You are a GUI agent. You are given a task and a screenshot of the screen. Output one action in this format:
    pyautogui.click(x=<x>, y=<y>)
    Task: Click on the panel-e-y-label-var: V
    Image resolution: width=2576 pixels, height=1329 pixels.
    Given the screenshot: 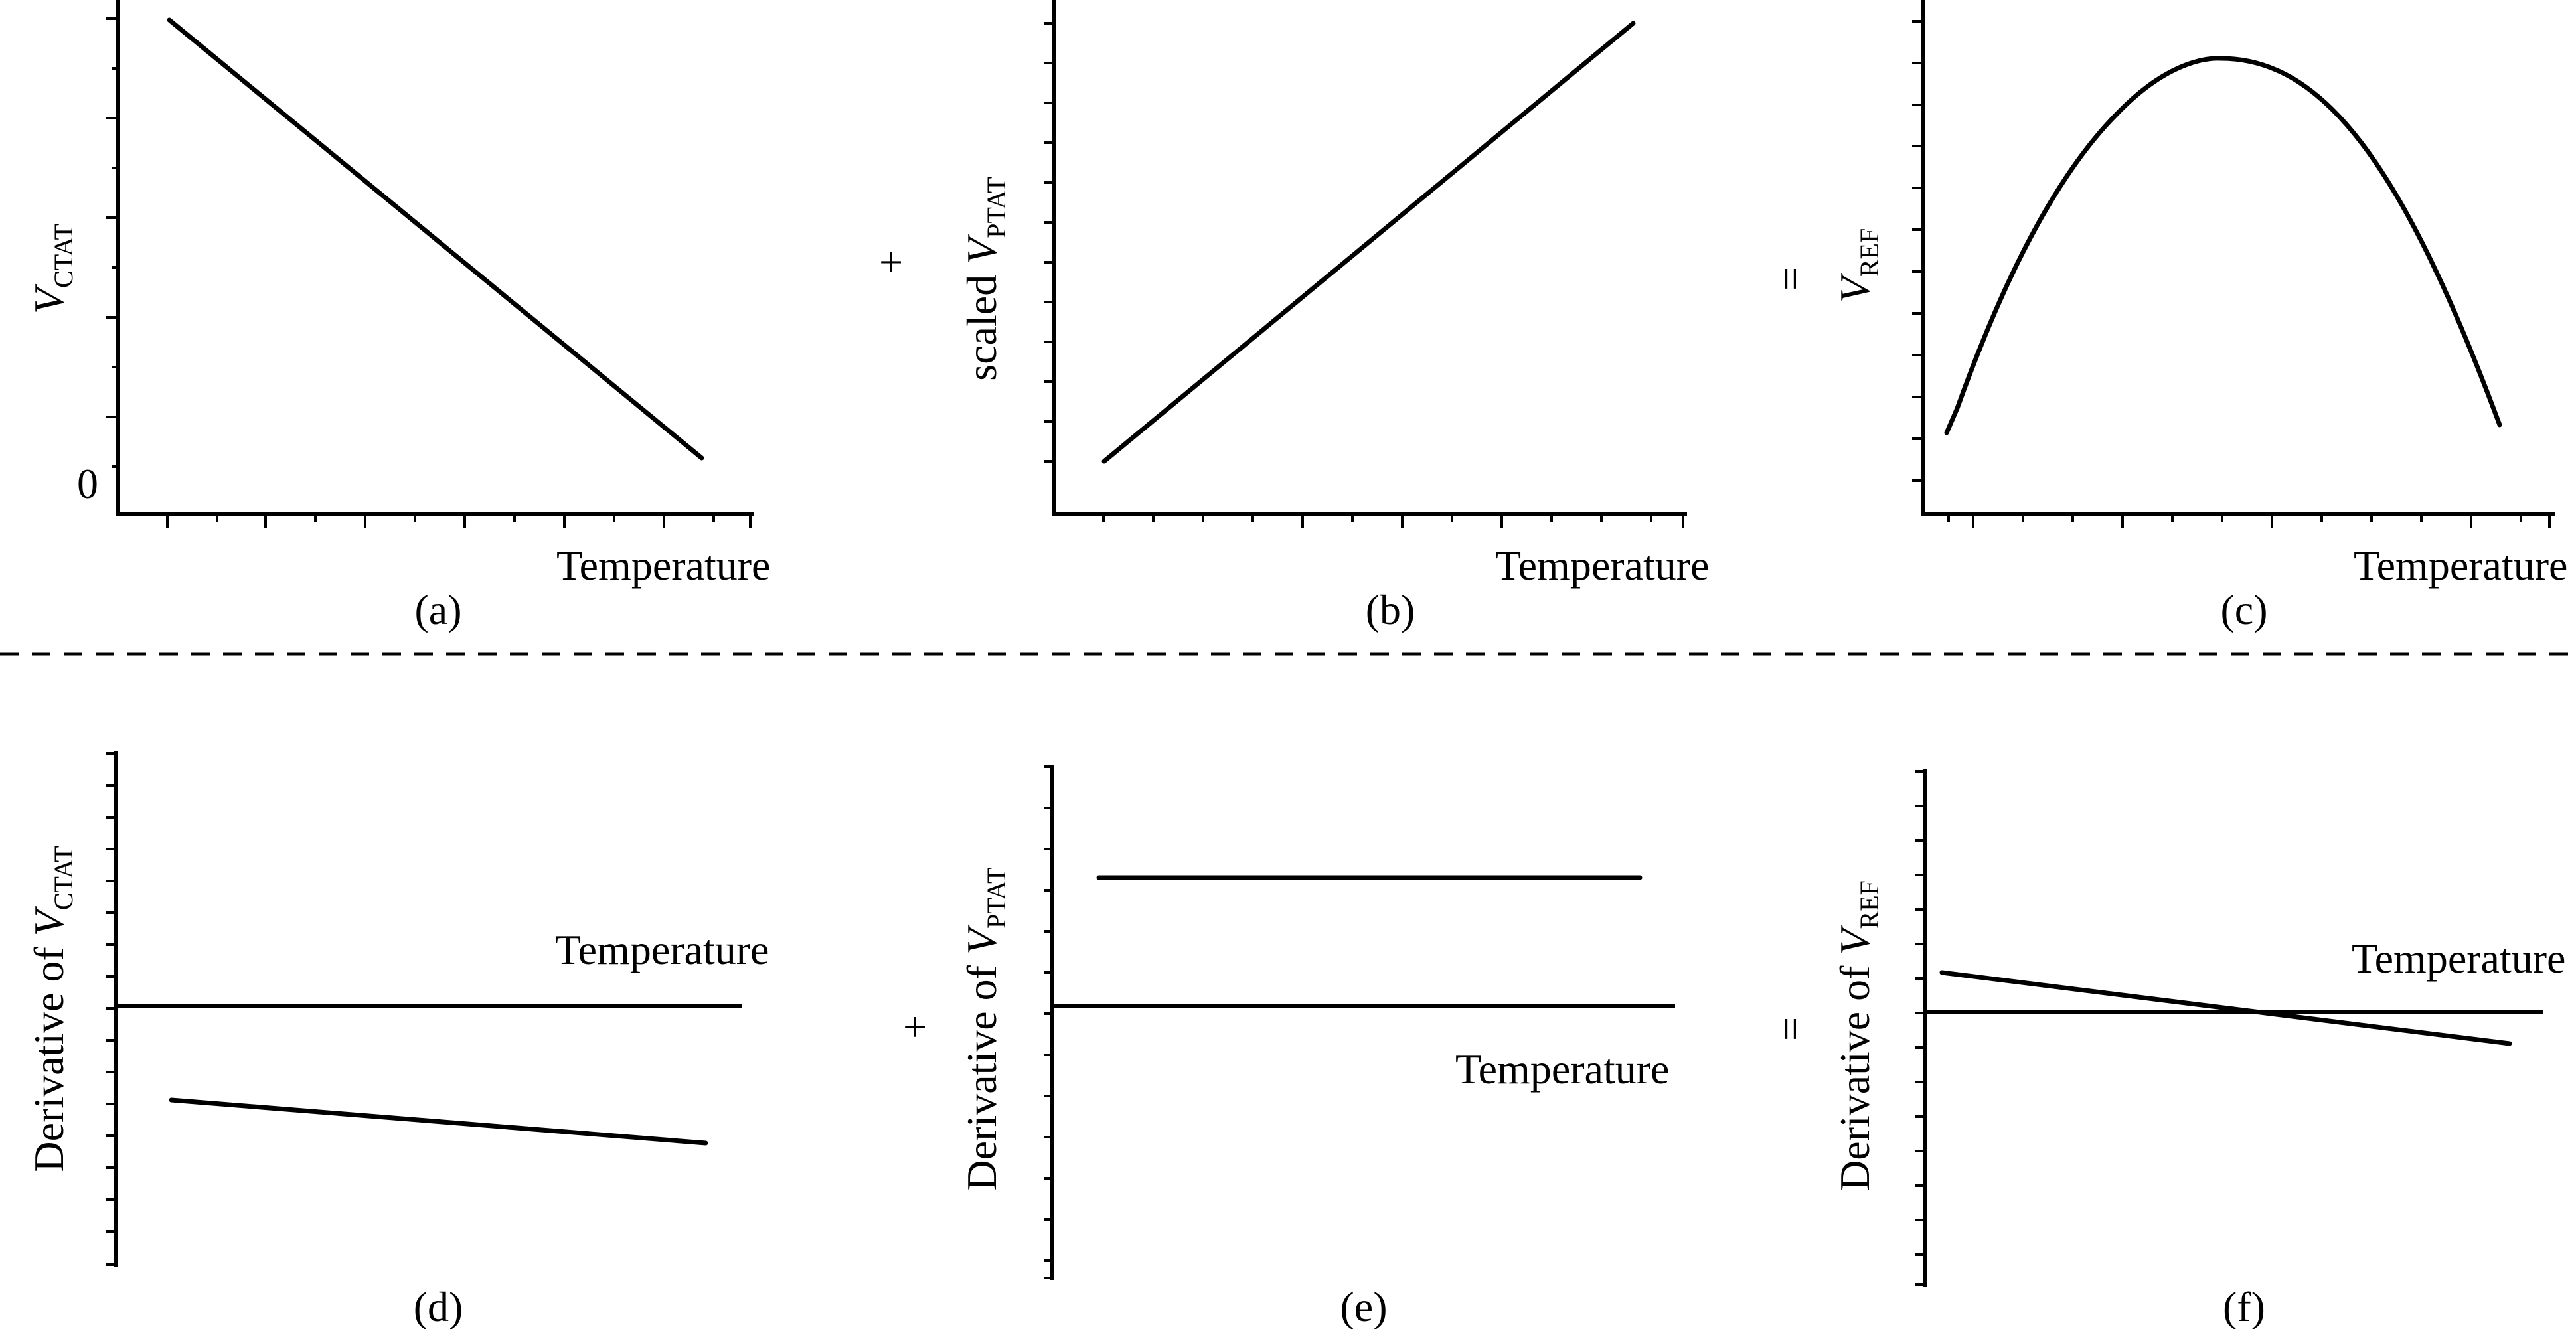 What is the action you would take?
    pyautogui.click(x=981, y=939)
    